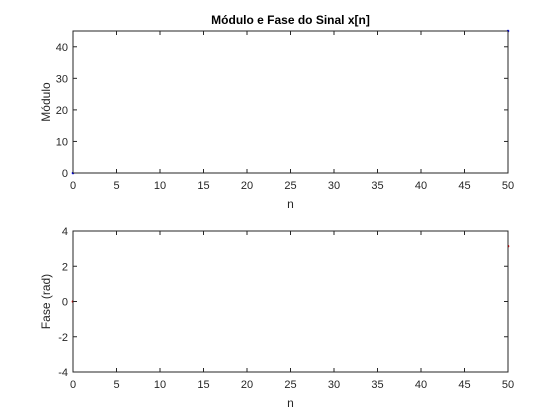 Image resolution: width=560 pixels, height=420 pixels. Describe the element at coordinates (62, 142) in the screenshot. I see `y-tick-label: 10` at that location.